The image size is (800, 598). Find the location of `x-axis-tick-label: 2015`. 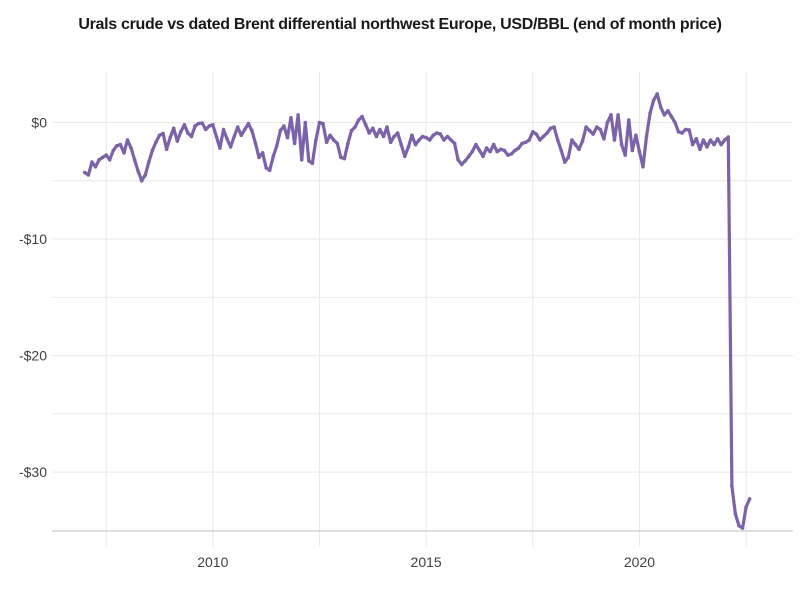

x-axis-tick-label: 2015 is located at coordinates (426, 562).